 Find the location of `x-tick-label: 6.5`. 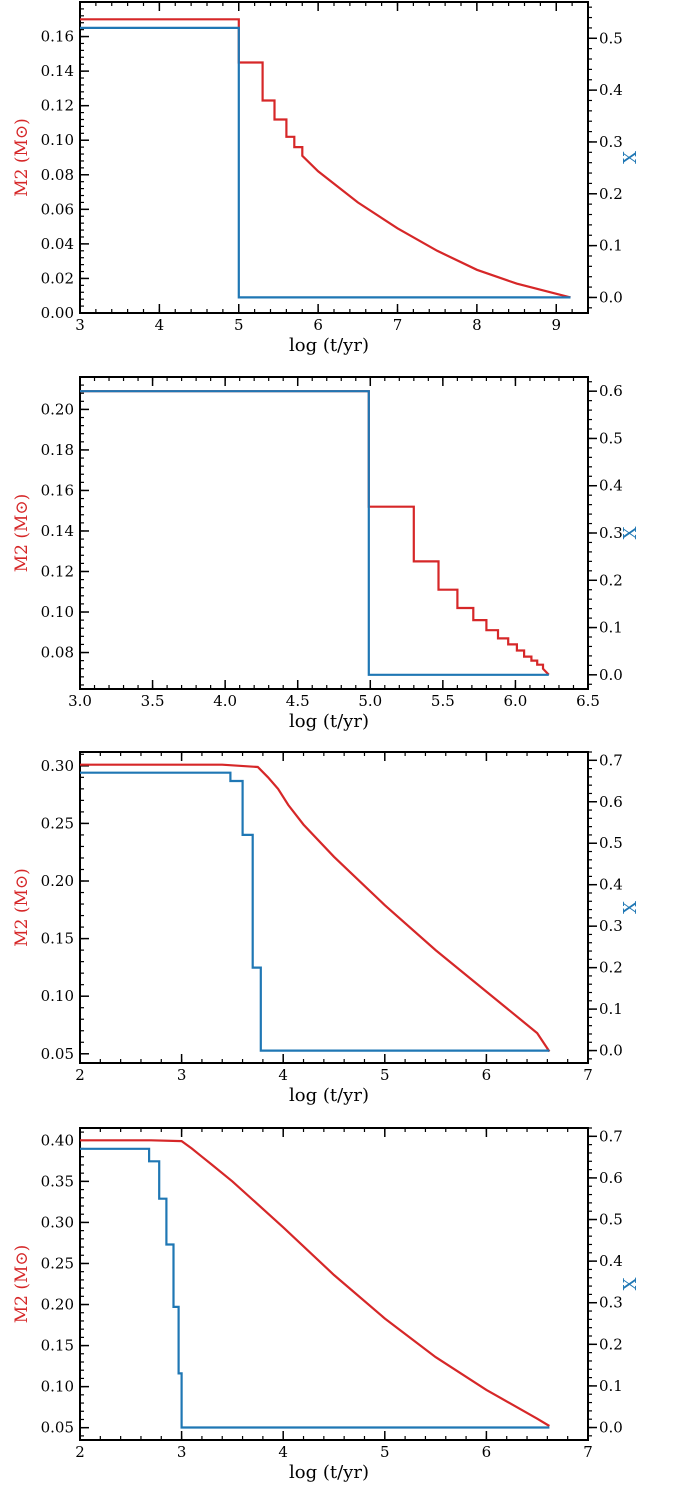

x-tick-label: 6.5 is located at coordinates (588, 701).